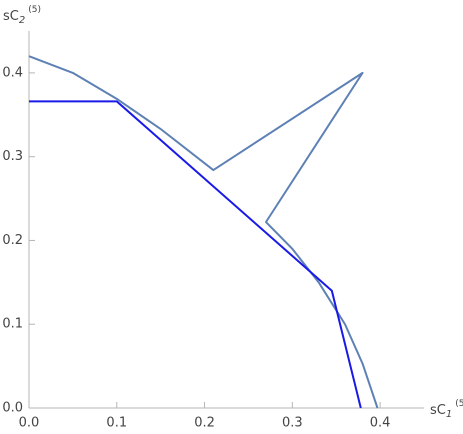 This screenshot has height=434, width=463. What do you see at coordinates (12, 72) in the screenshot?
I see `y-tick-label: 0.4` at bounding box center [12, 72].